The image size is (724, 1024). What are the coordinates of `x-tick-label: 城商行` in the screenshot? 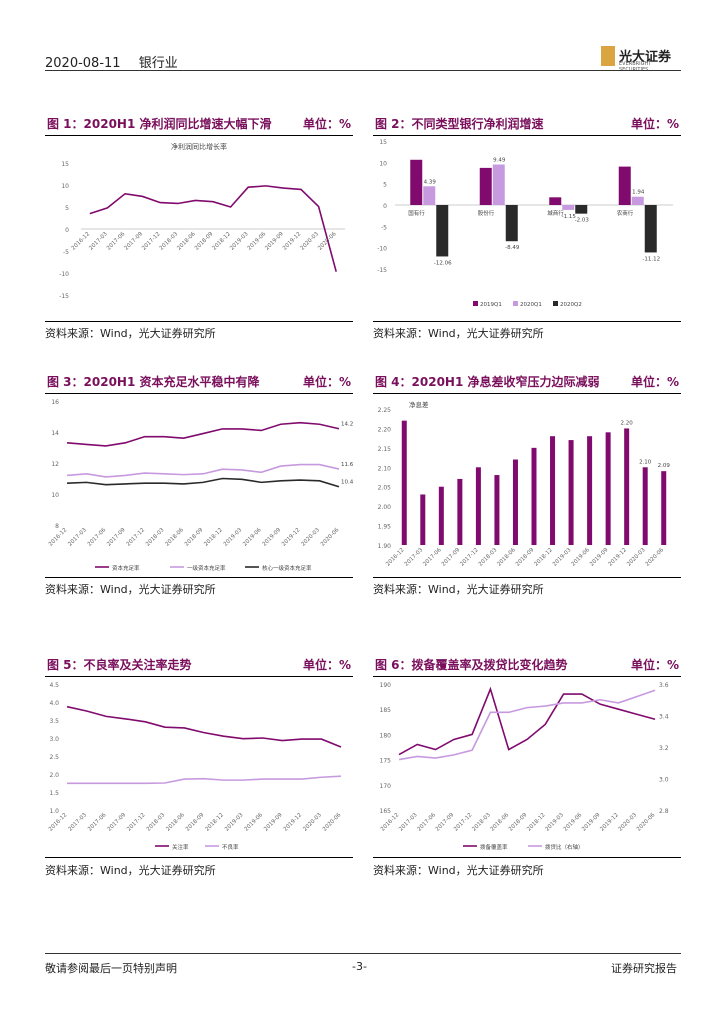 It's located at (555, 213).